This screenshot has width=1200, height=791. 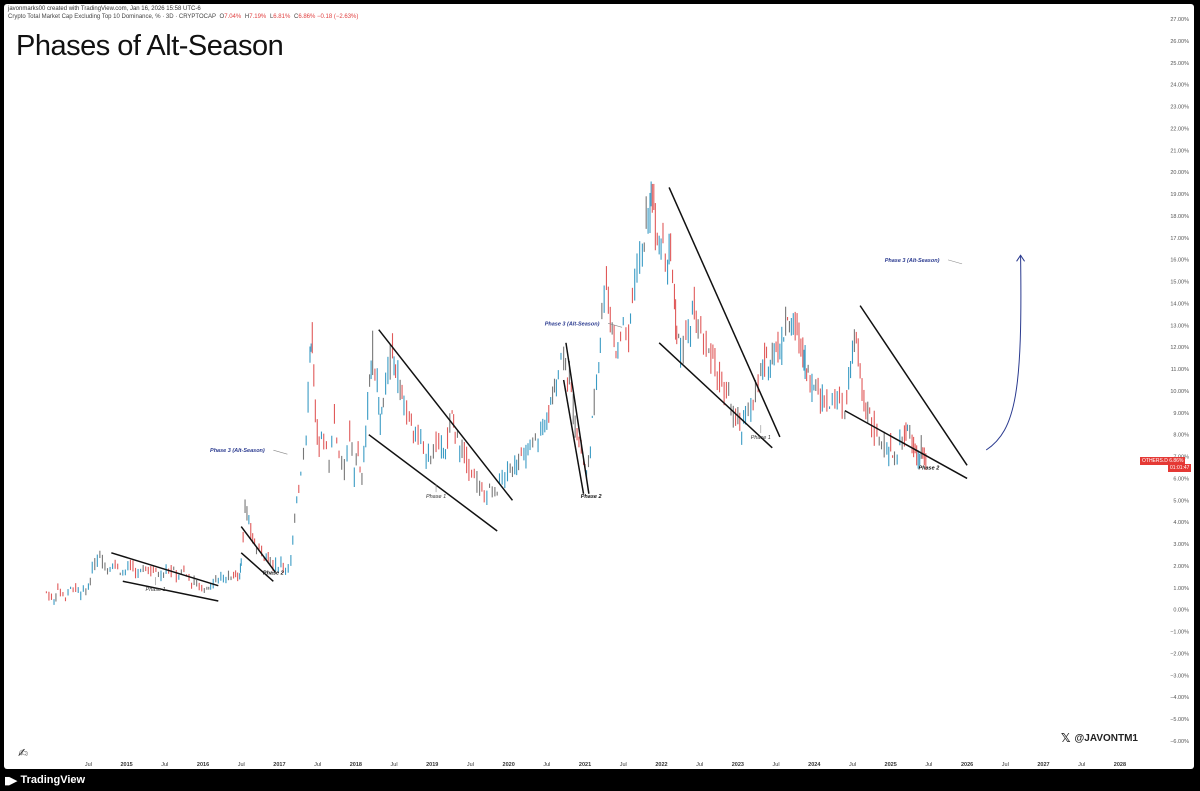 What do you see at coordinates (1155, 461) in the screenshot?
I see `symbol-price-tag-symbol: OTHERS.D` at bounding box center [1155, 461].